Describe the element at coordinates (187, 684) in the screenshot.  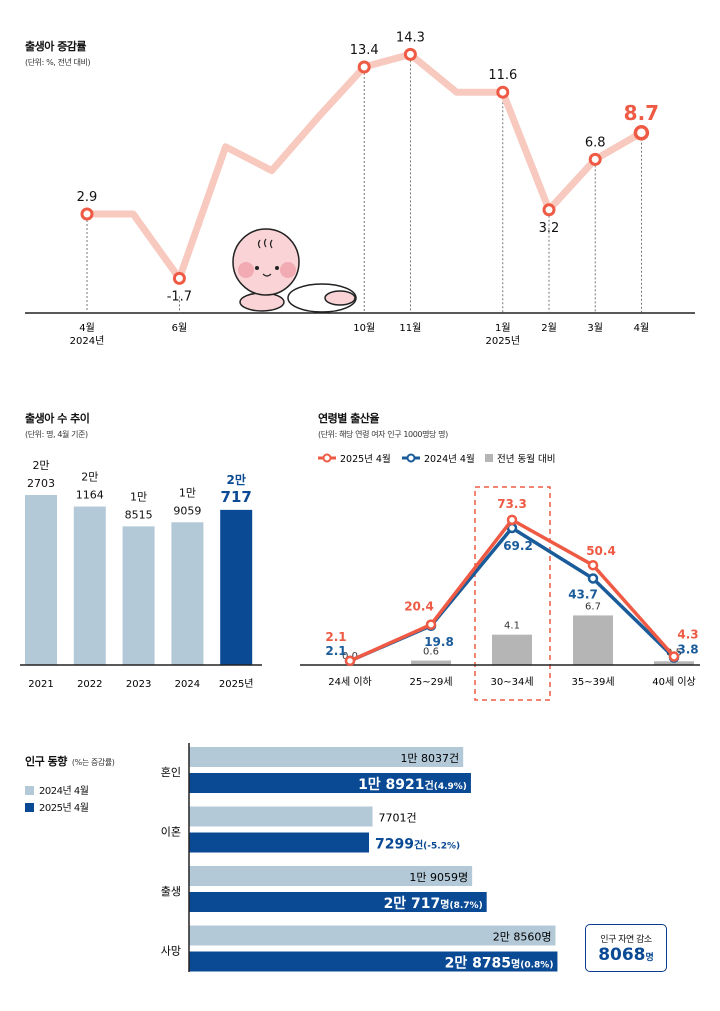
I see `x-tick-label: 2024` at that location.